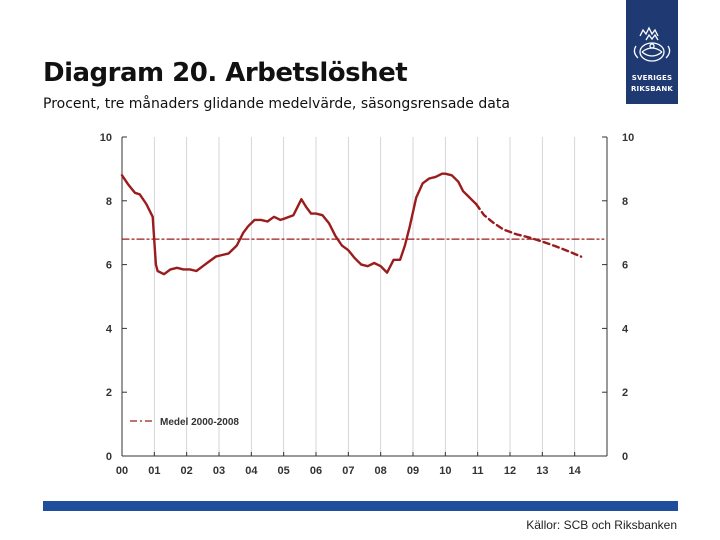  I want to click on footer-bar, so click(360, 506).